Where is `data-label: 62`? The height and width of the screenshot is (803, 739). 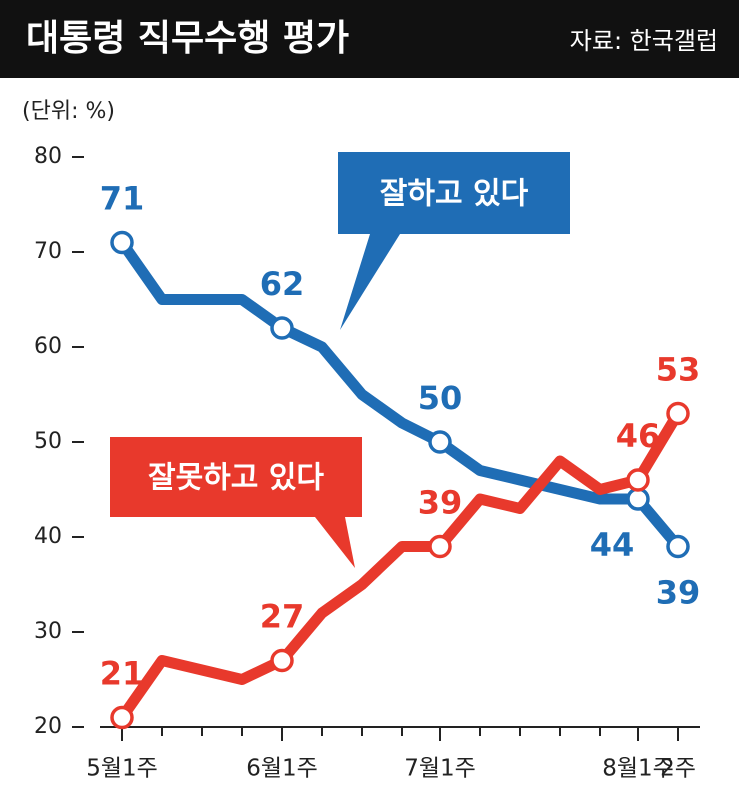
data-label: 62 is located at coordinates (282, 284).